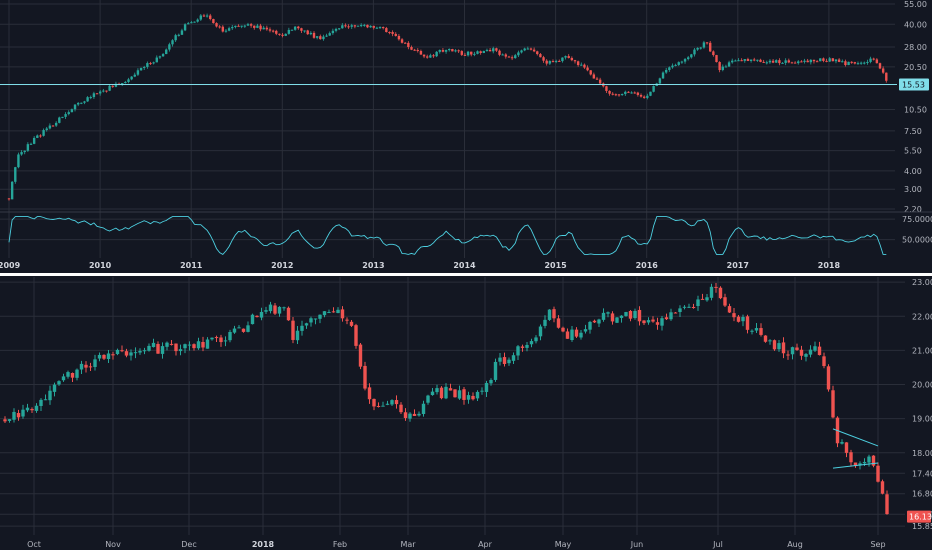 Image resolution: width=932 pixels, height=550 pixels. What do you see at coordinates (915, 109) in the screenshot?
I see `top-price-tick-label: 10.50` at bounding box center [915, 109].